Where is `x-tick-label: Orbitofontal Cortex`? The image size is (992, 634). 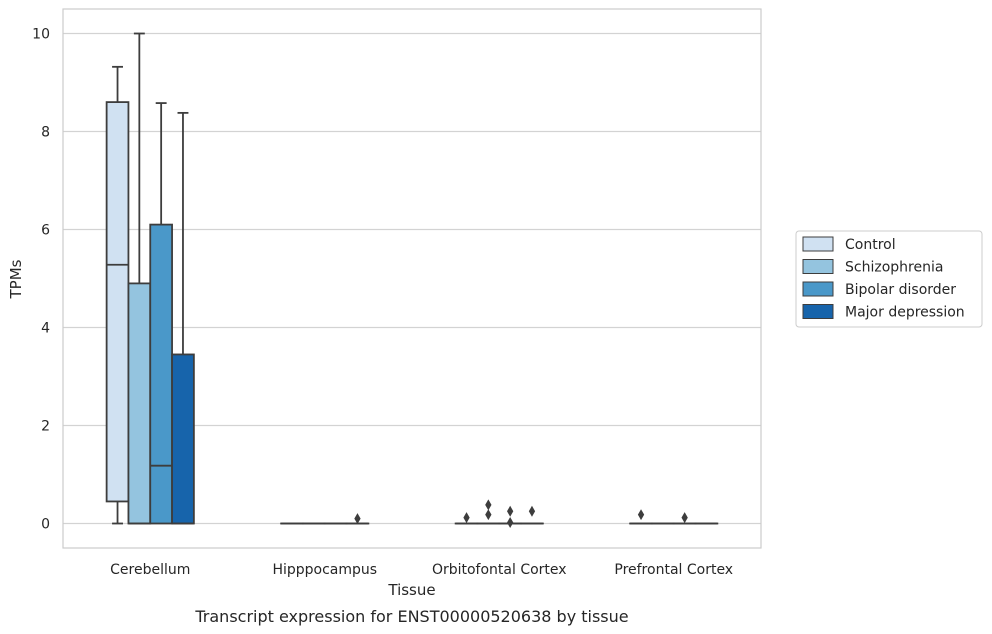 x-tick-label: Orbitofontal Cortex is located at coordinates (499, 570).